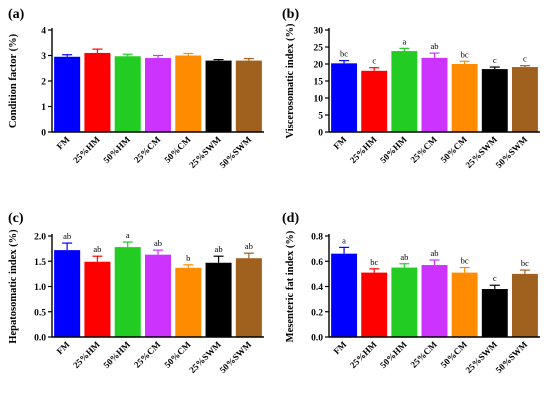 Image resolution: width=550 pixels, height=413 pixels. What do you see at coordinates (40, 313) in the screenshot?
I see `y-tick-label: 0.5` at bounding box center [40, 313].